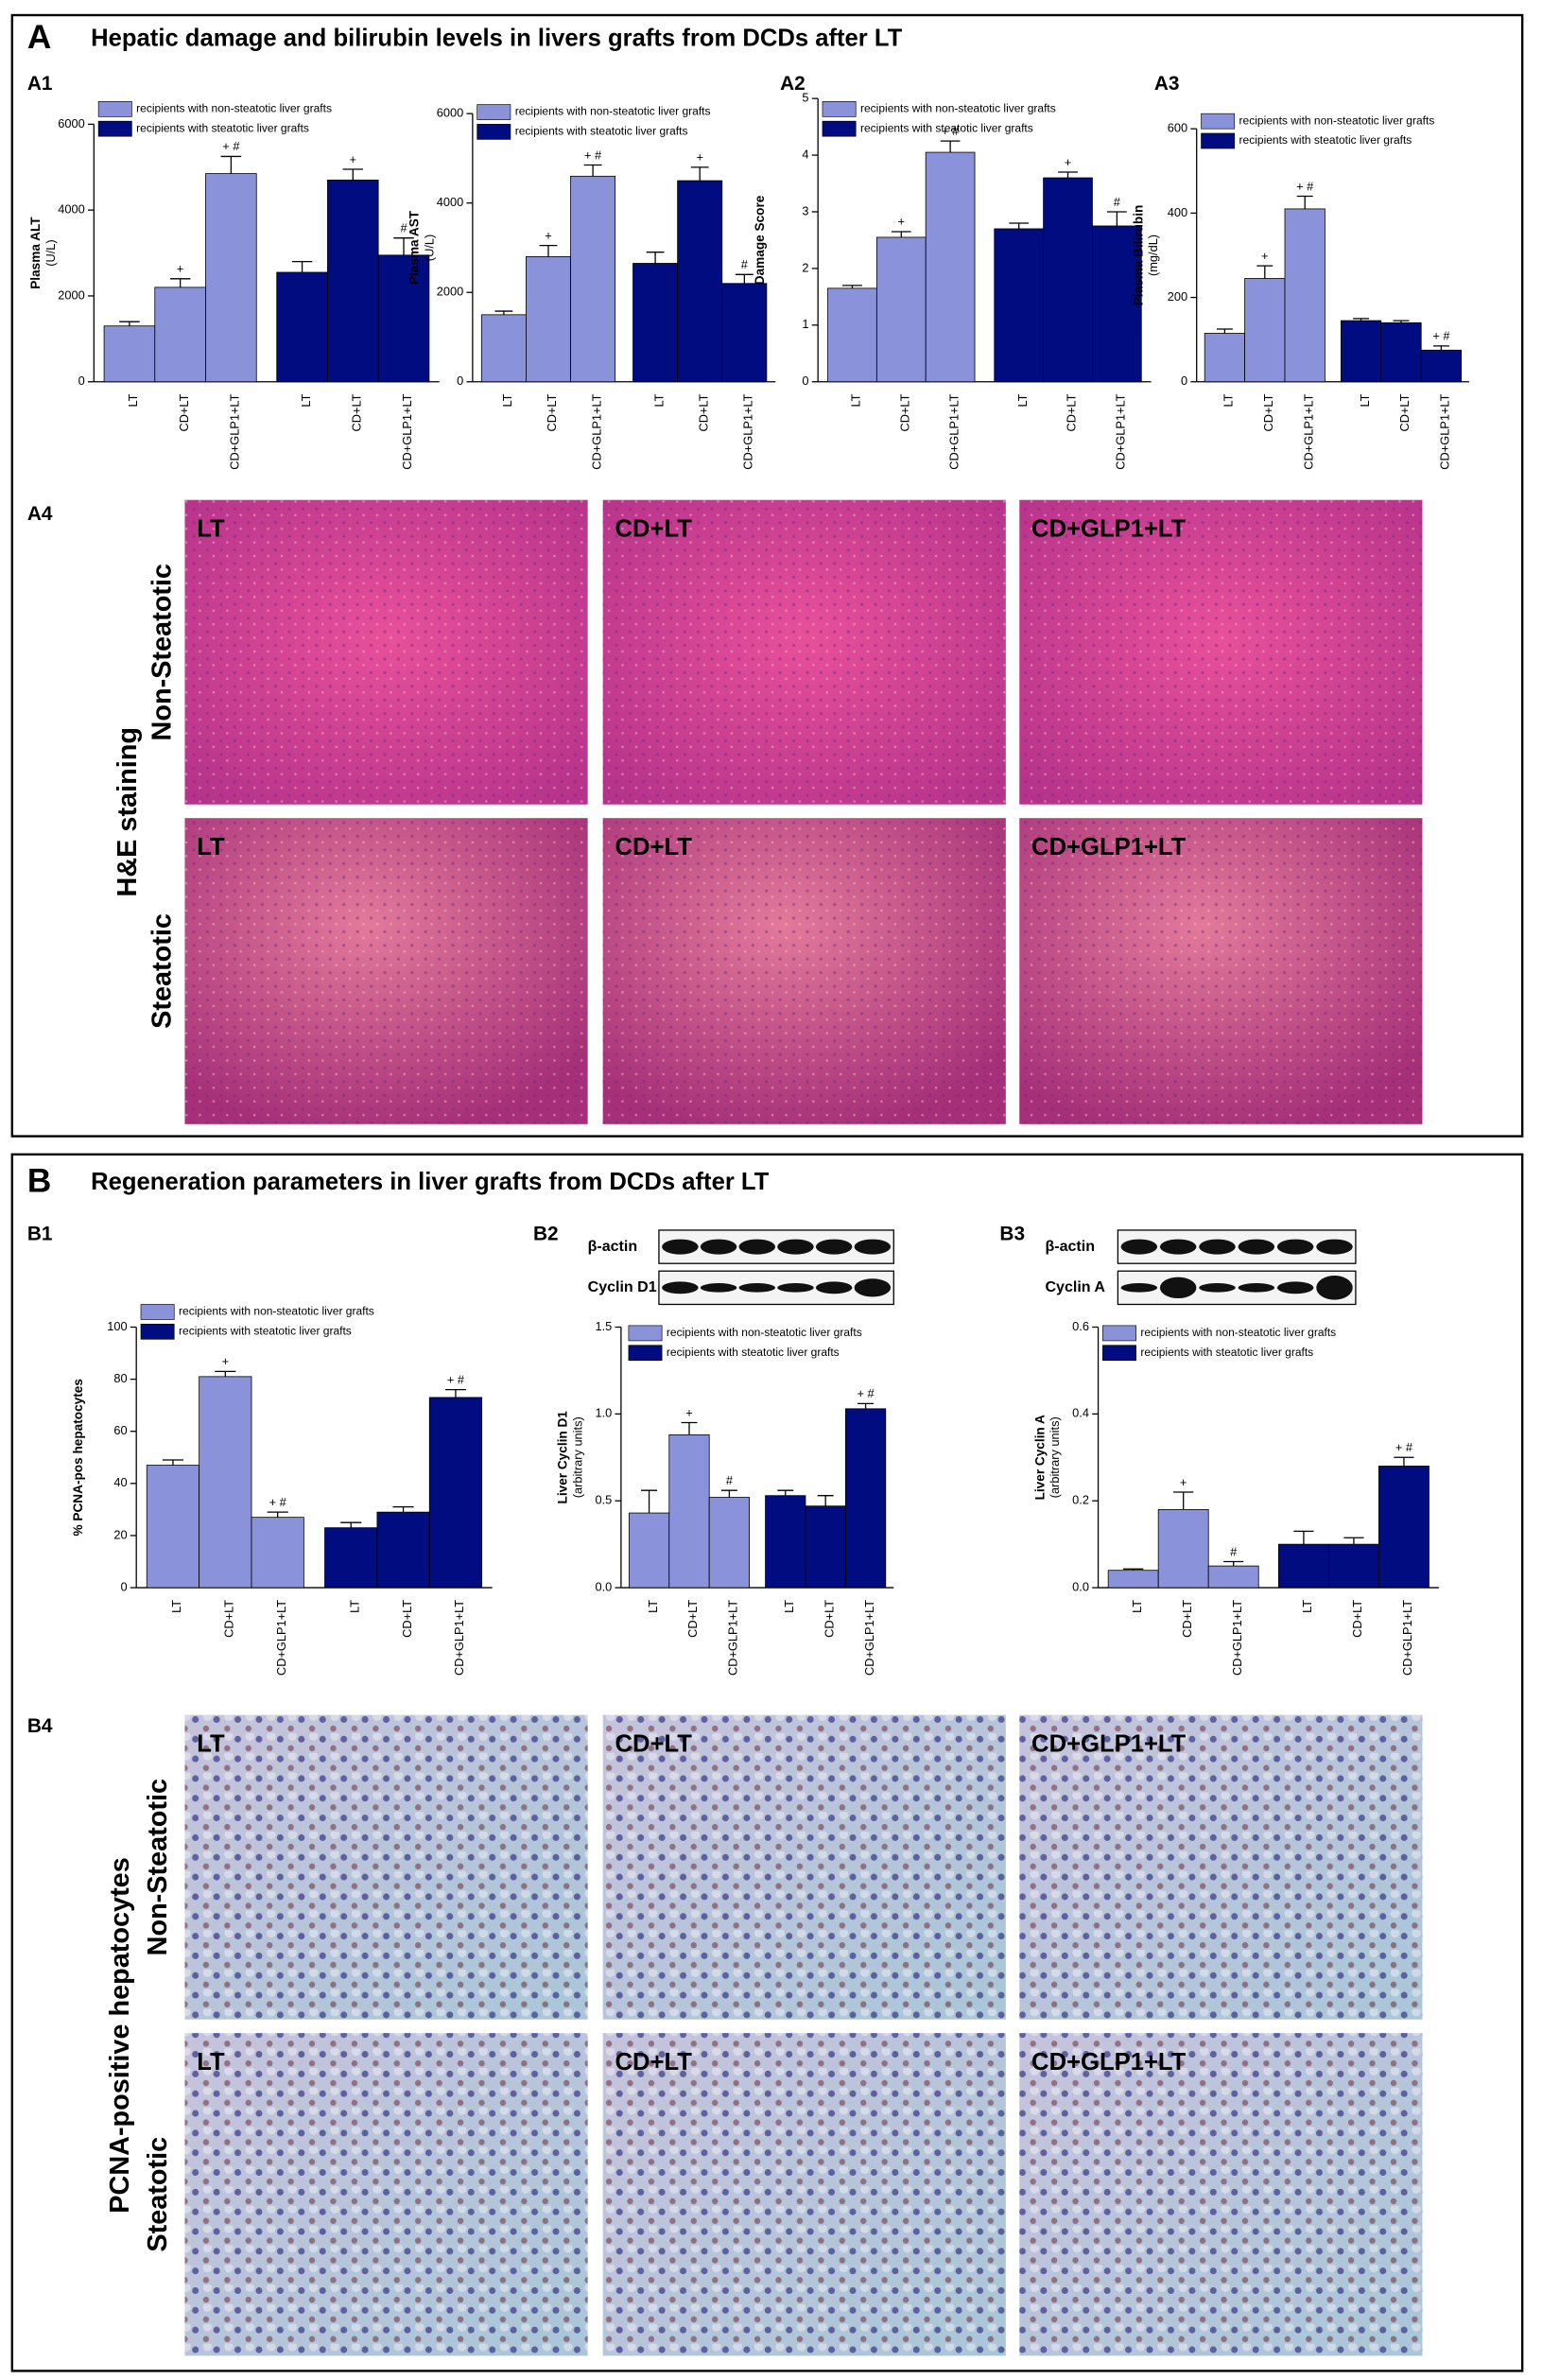 The width and height of the screenshot is (1542, 2380). Describe the element at coordinates (429, 248) in the screenshot. I see `y-axis-unit: (U/L)` at that location.